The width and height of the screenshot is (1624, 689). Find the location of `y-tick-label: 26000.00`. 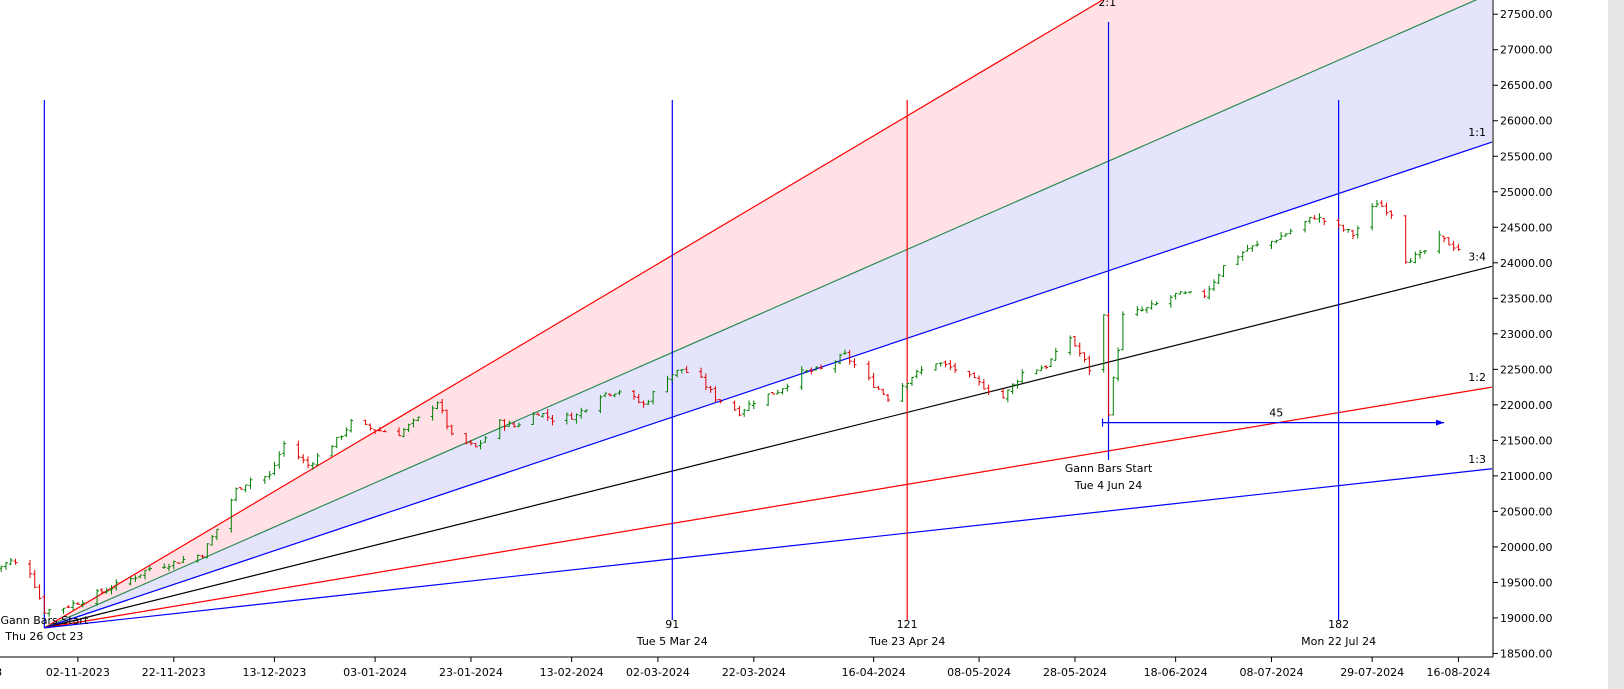

y-tick-label: 26000.00 is located at coordinates (1526, 121).